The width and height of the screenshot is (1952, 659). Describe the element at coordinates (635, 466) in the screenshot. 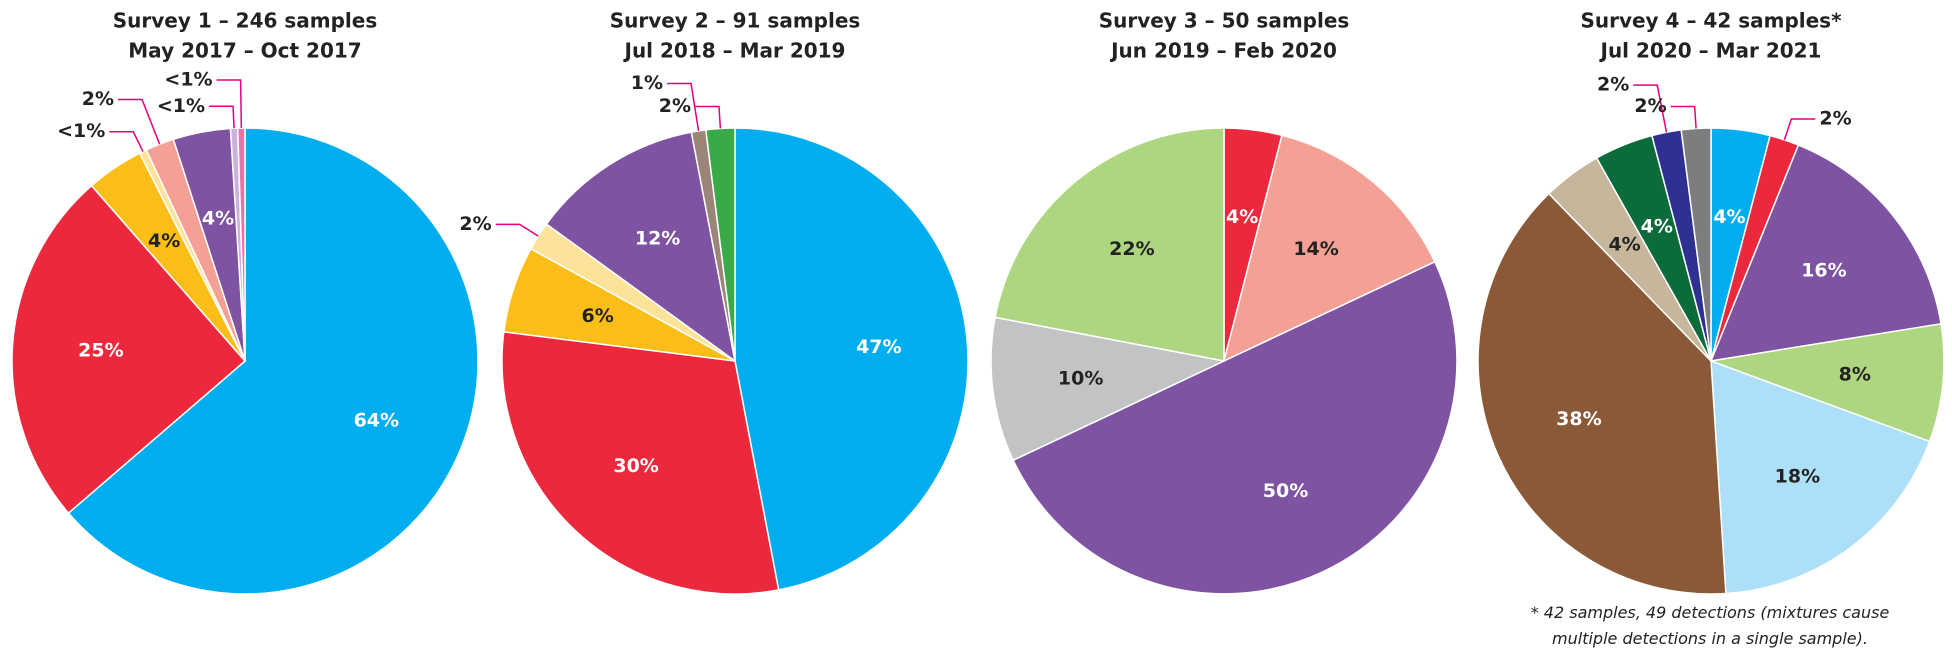

I see `data-label: 30%` at that location.